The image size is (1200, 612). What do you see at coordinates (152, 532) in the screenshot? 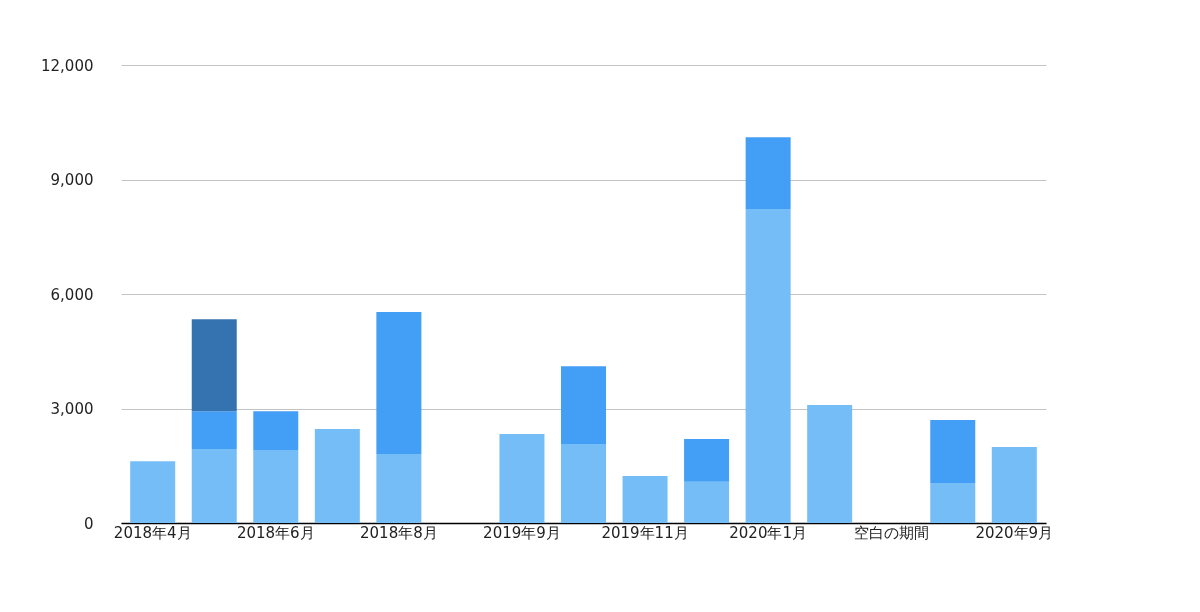
I see `x-tick-label: 2018年4月` at bounding box center [152, 532].